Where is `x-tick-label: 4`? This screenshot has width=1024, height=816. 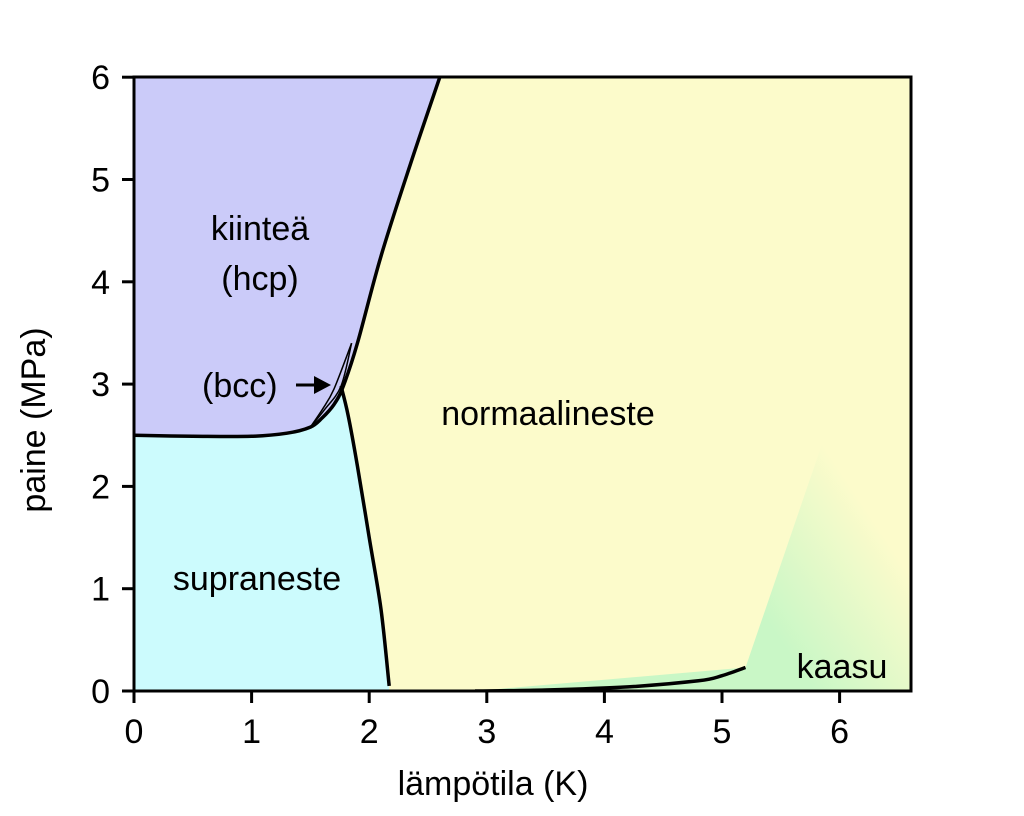
x-tick-label: 4 is located at coordinates (604, 732).